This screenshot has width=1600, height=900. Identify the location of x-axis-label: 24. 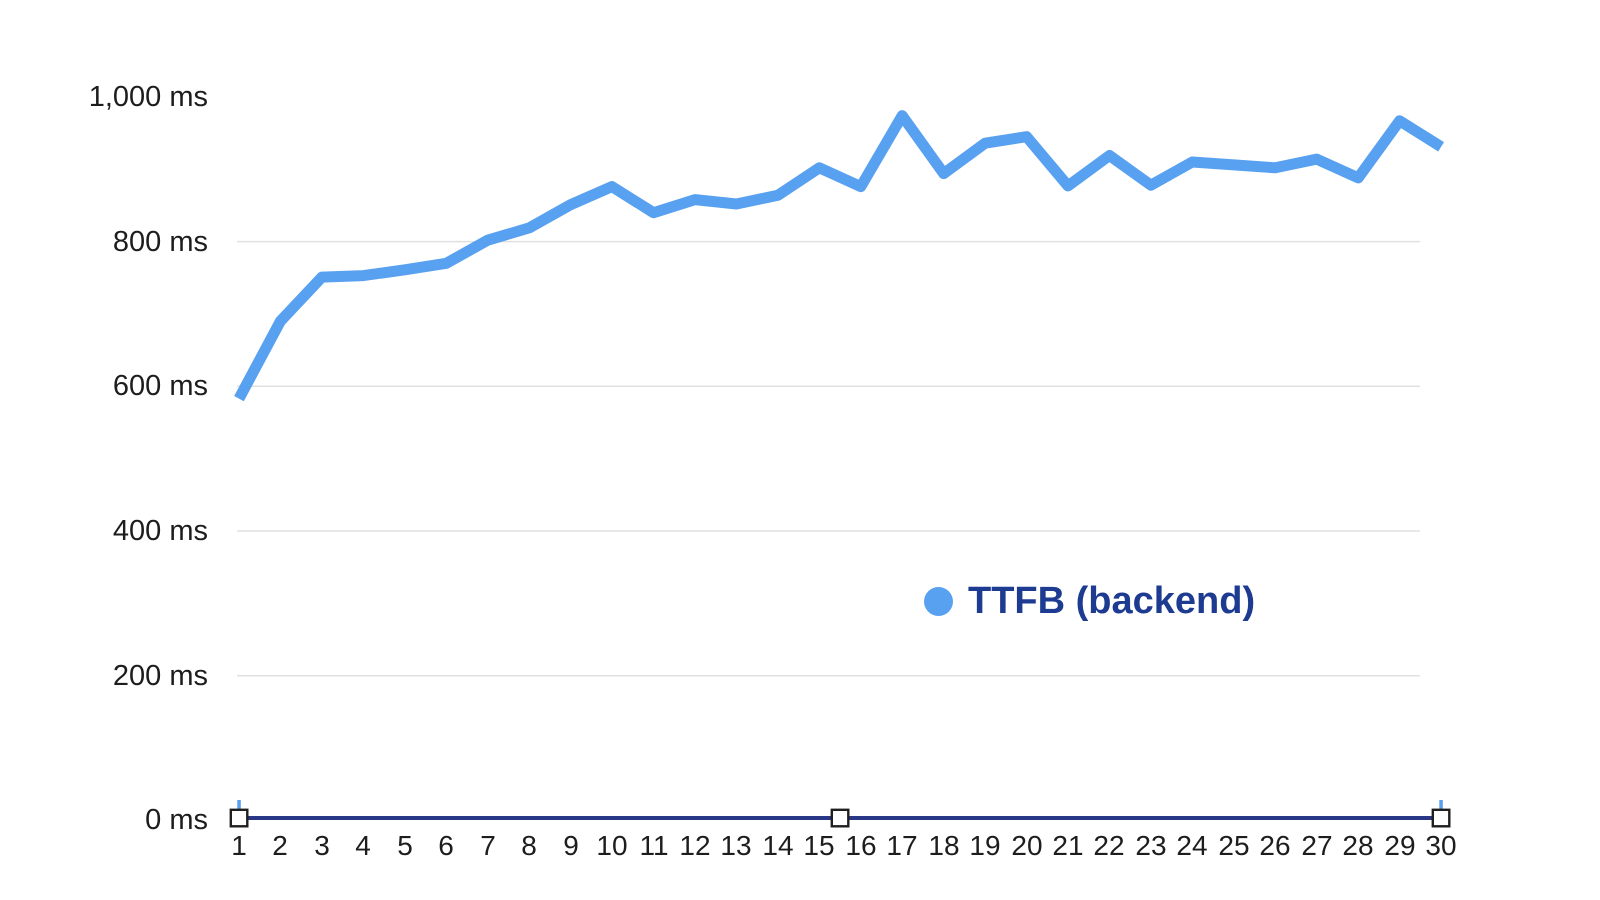
(1192, 845).